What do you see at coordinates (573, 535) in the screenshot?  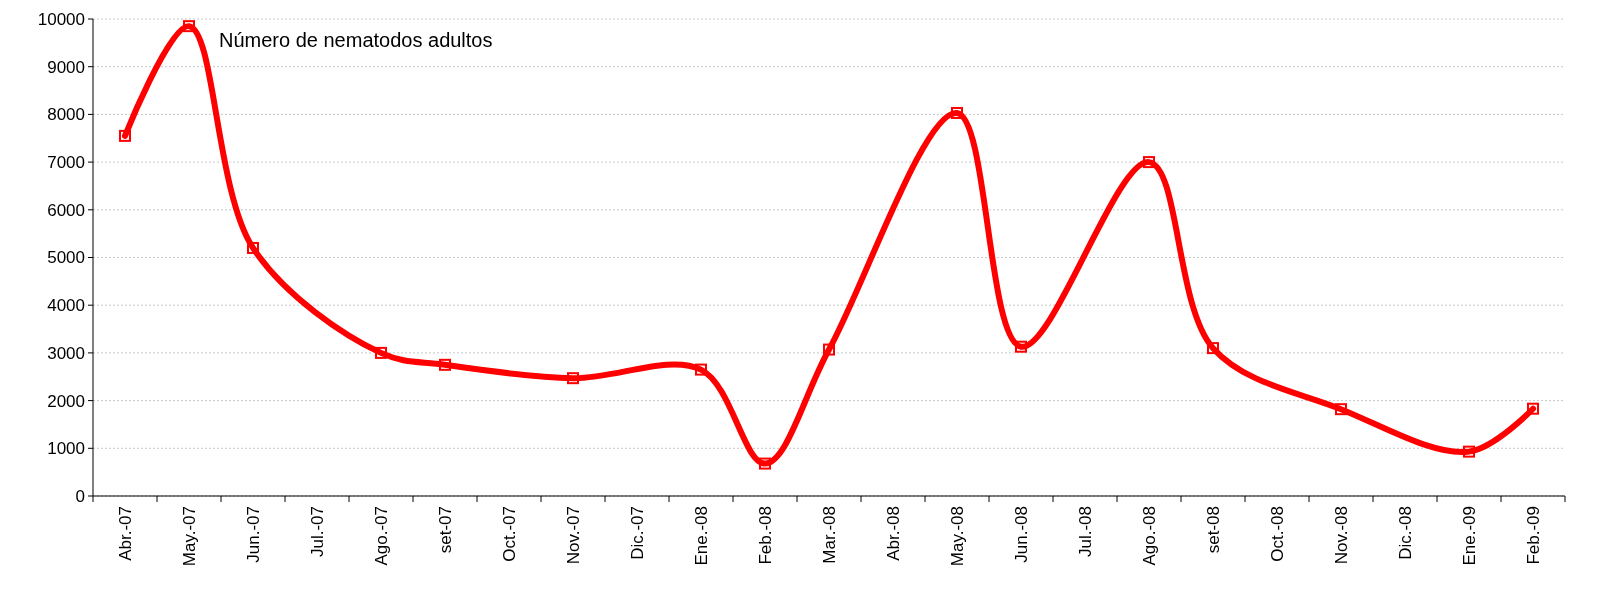 I see `x-tick-label: Nov.-07` at bounding box center [573, 535].